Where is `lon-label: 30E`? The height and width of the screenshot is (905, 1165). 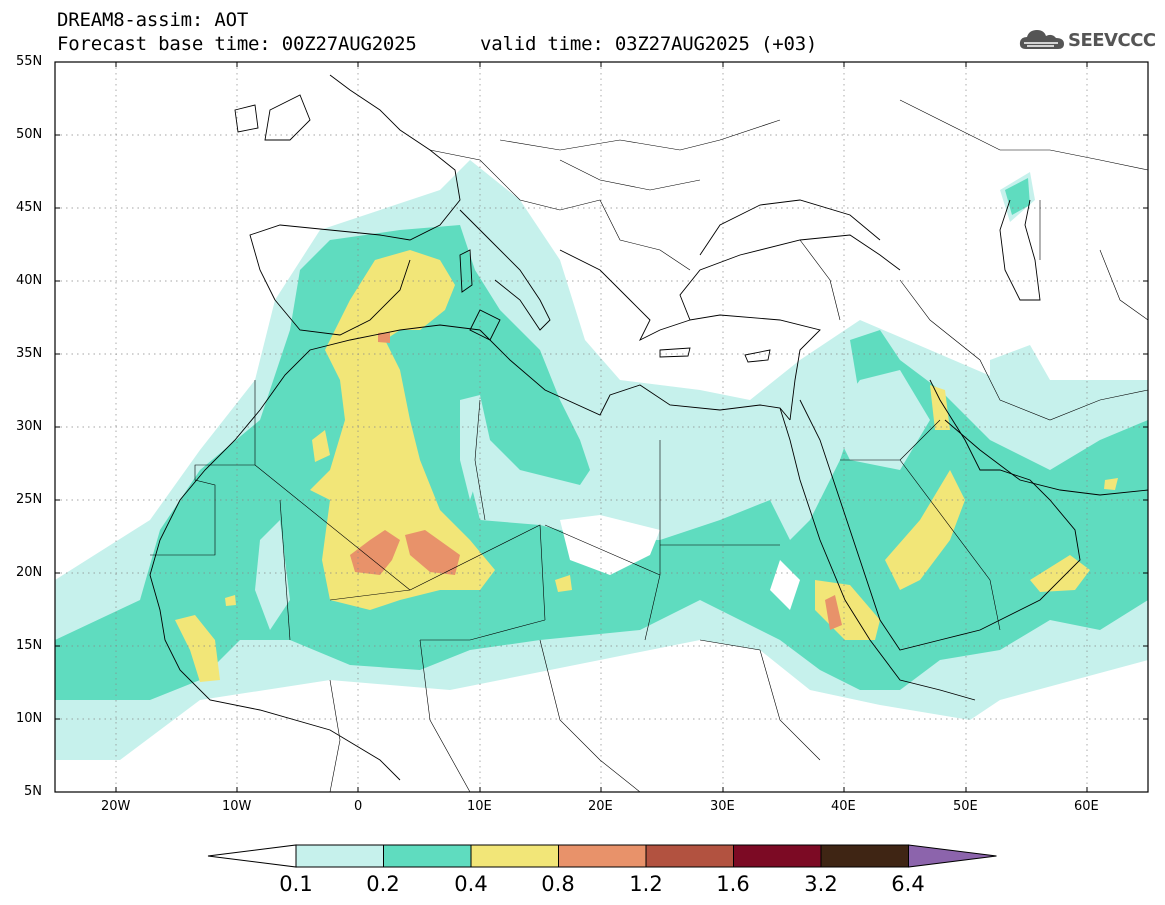
lon-label: 30E is located at coordinates (722, 806).